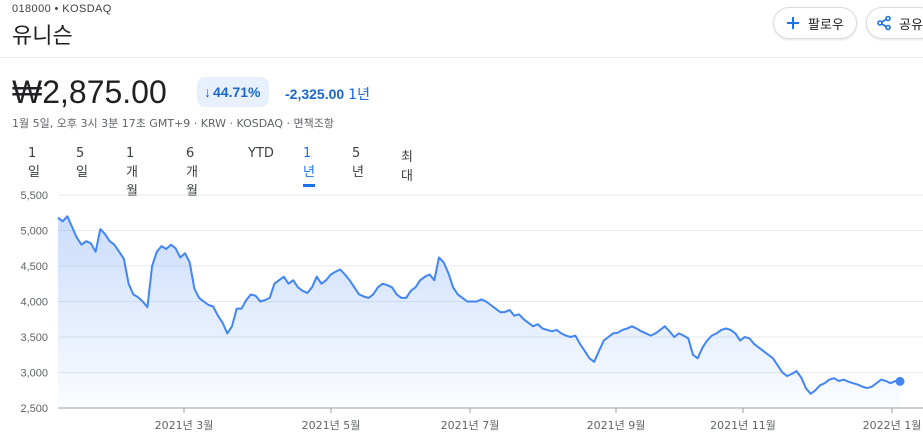  Describe the element at coordinates (34, 196) in the screenshot. I see `y-tick-label: 5,500` at that location.